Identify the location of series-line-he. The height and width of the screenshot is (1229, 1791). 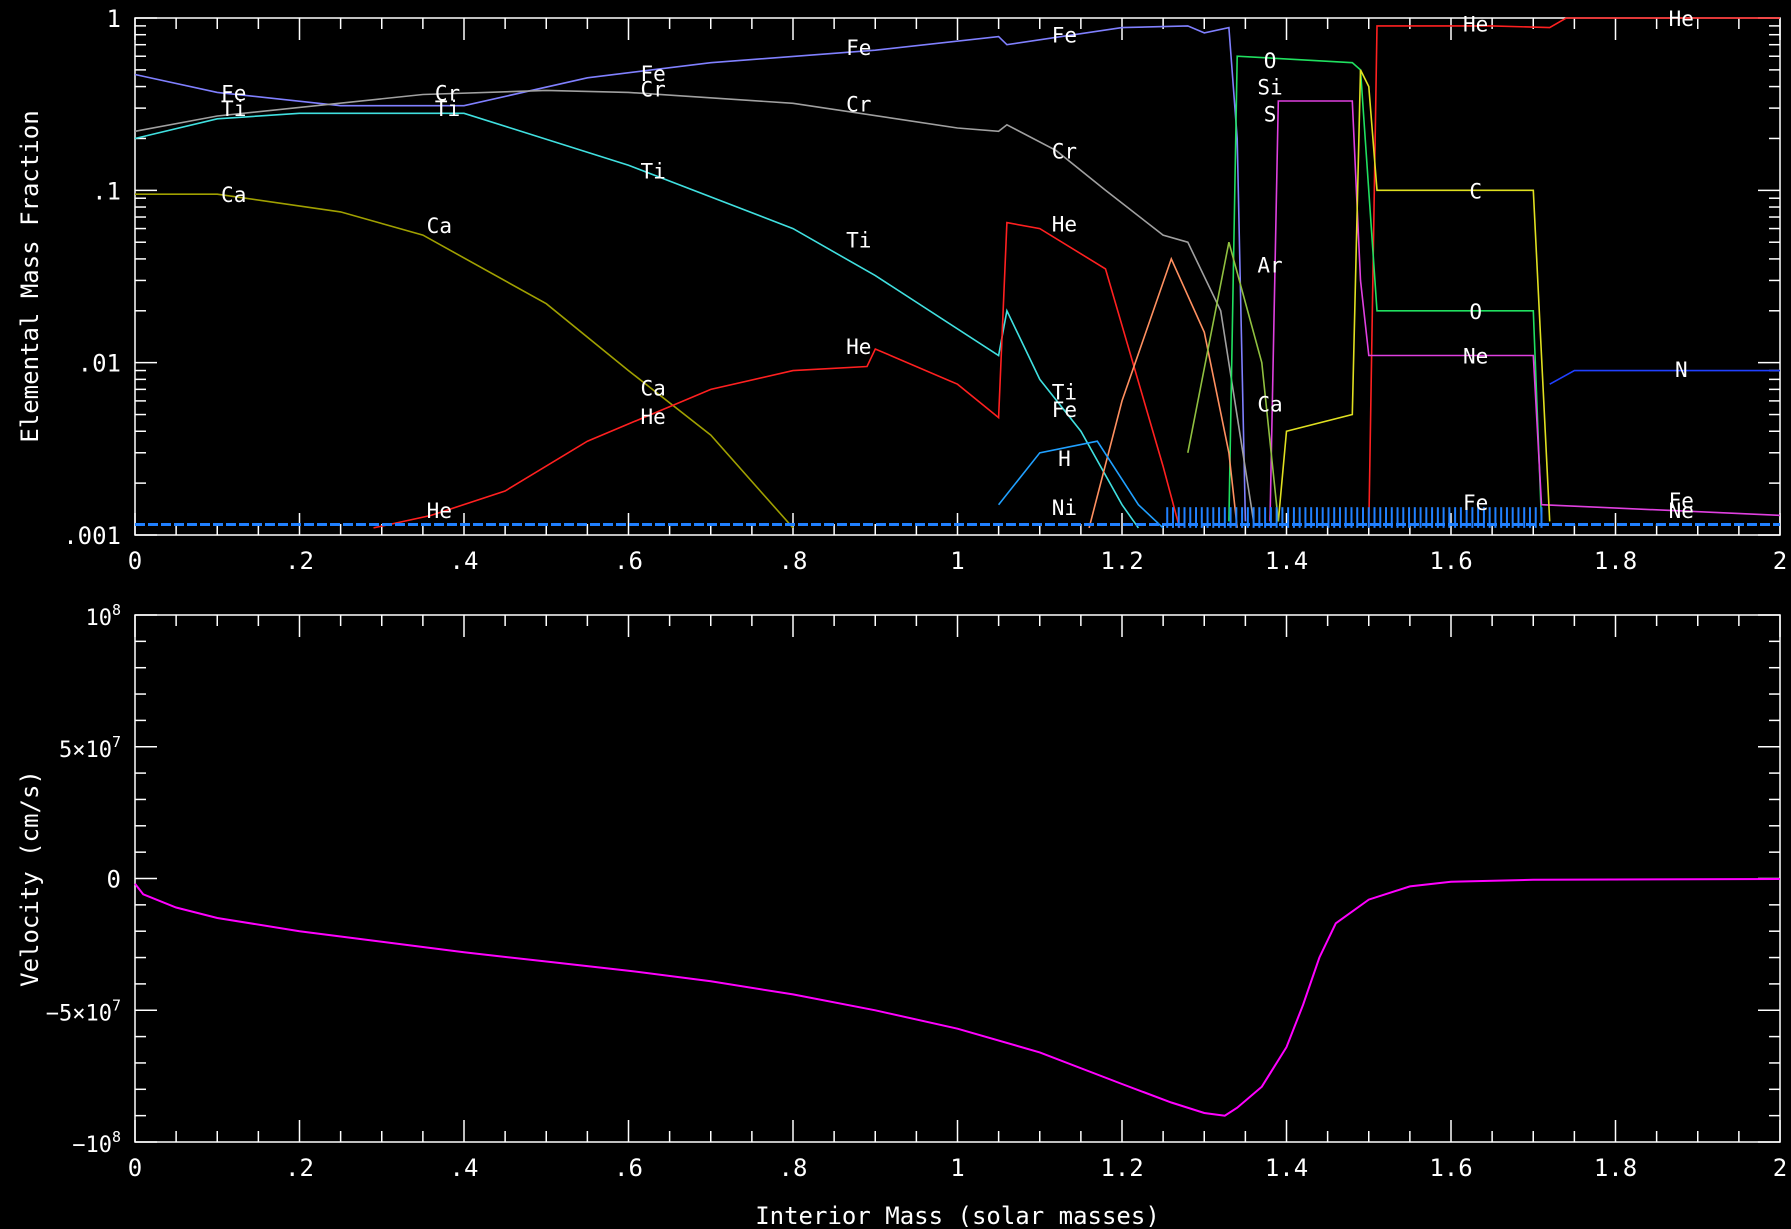
(777, 375).